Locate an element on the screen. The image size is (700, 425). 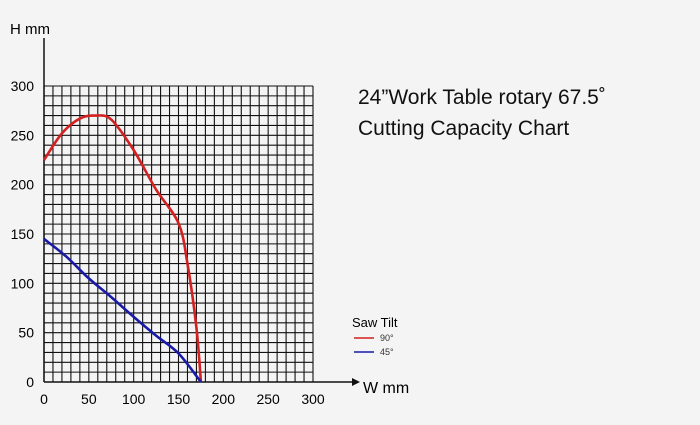
x-axis-arrow-icon is located at coordinates (356, 382).